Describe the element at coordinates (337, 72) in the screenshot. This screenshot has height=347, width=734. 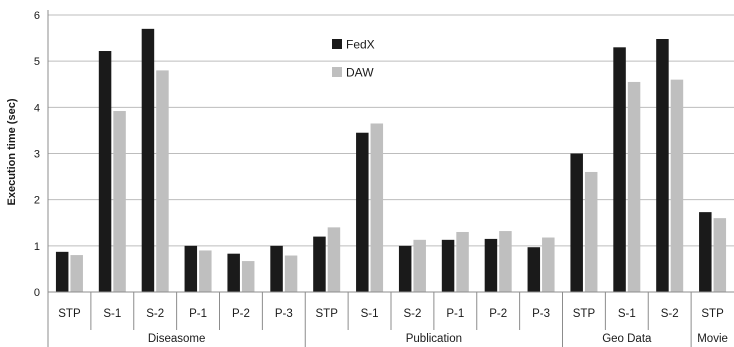
I see `legend-swatch-daw` at that location.